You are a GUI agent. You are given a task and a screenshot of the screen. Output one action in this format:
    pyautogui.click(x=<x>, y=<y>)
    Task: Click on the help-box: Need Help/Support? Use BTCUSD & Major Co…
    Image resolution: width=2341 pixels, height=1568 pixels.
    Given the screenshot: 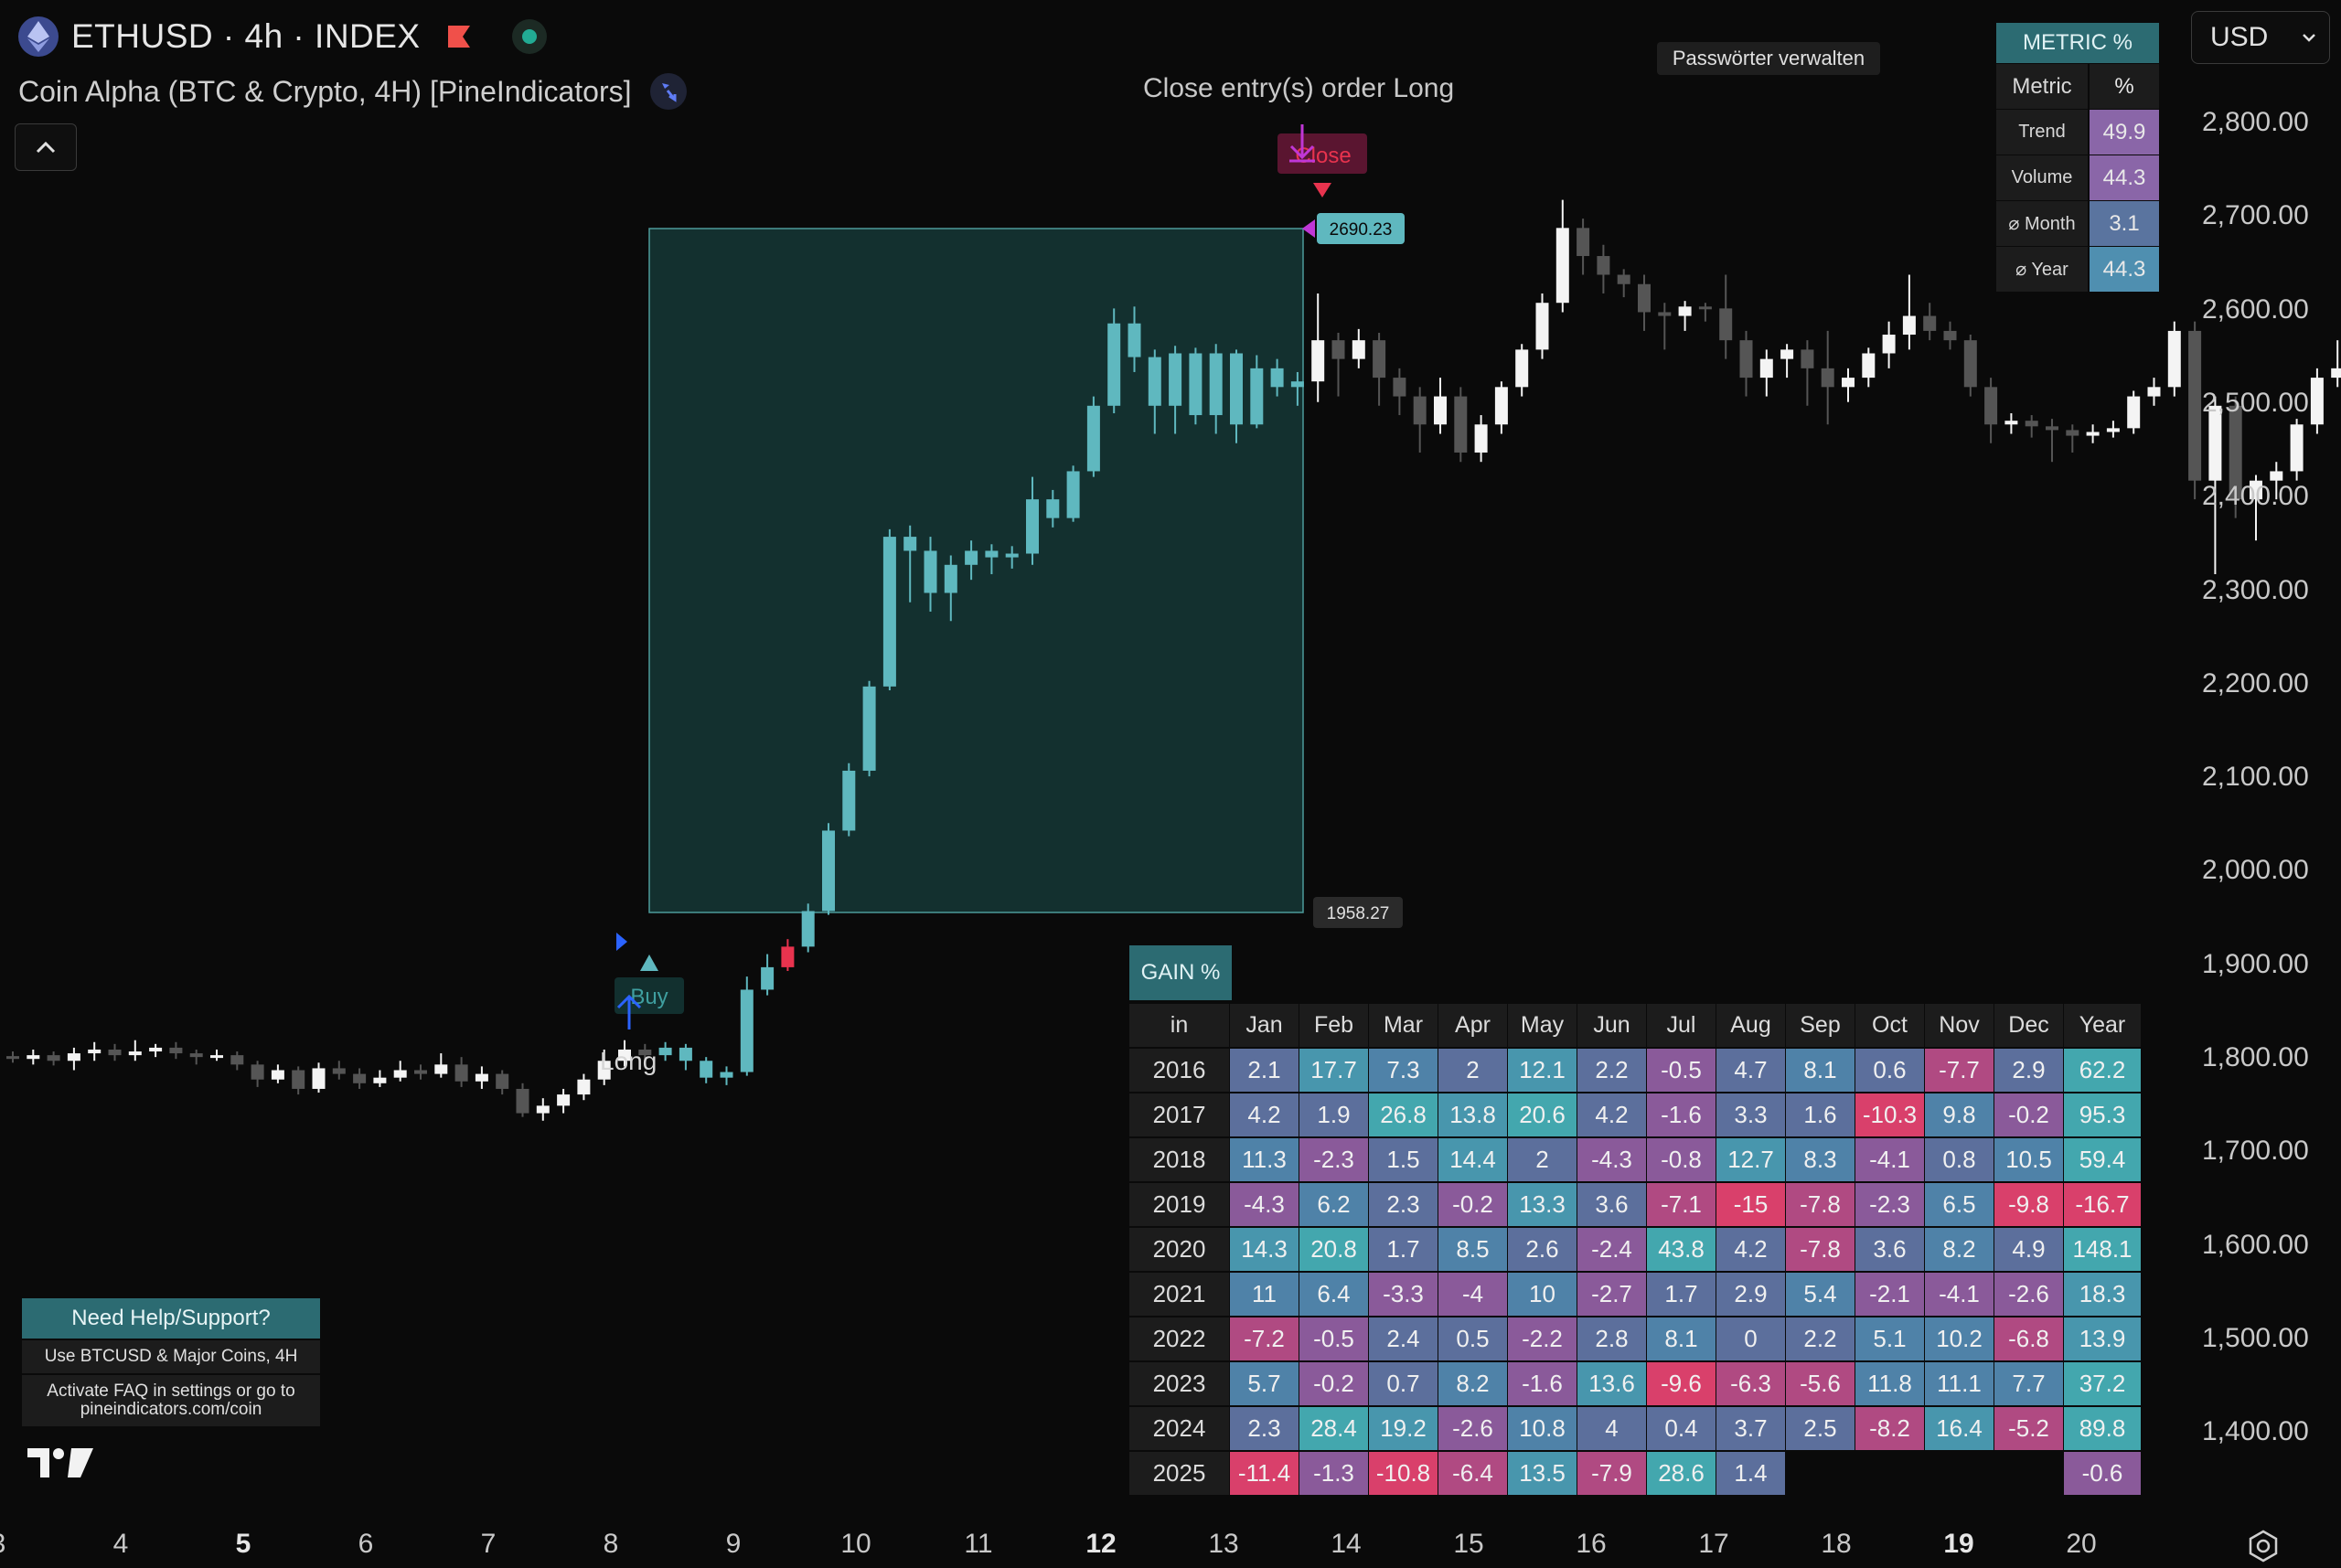 What is the action you would take?
    pyautogui.click(x=171, y=1362)
    